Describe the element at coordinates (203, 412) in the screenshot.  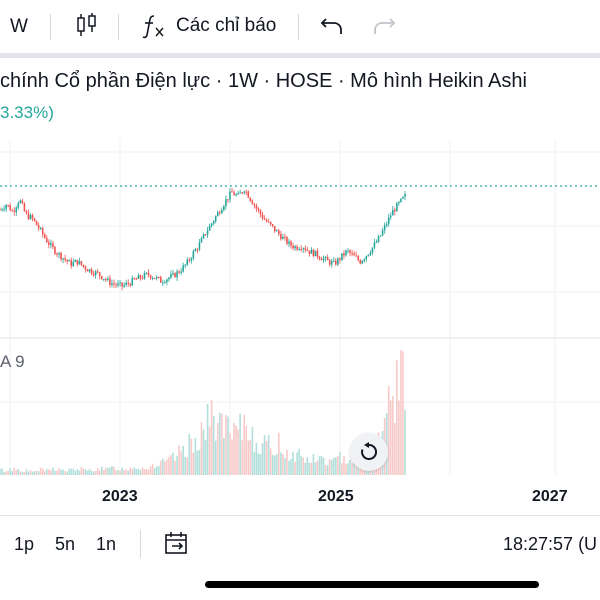
I see `volume-group` at that location.